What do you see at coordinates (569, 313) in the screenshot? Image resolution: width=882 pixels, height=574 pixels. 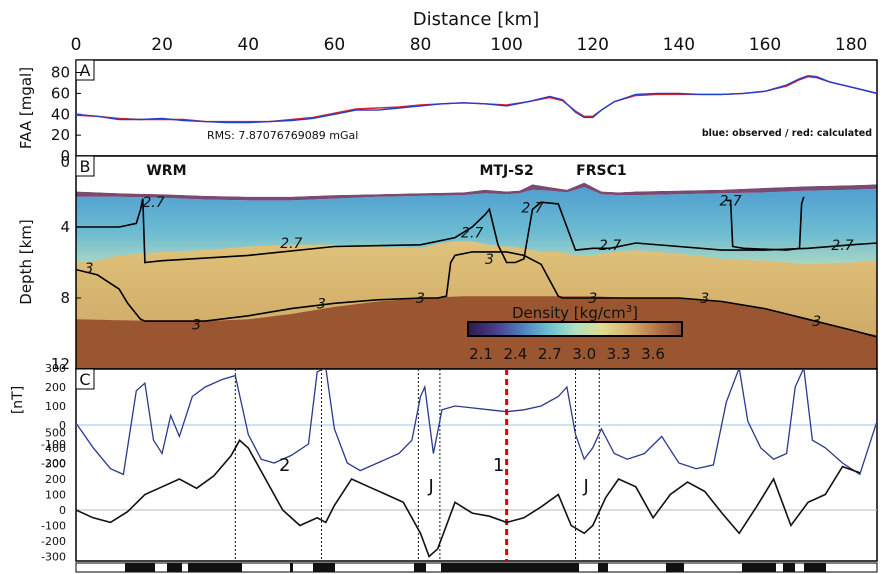 I see `colorbar-title: Density [kg/cm` at bounding box center [569, 313].